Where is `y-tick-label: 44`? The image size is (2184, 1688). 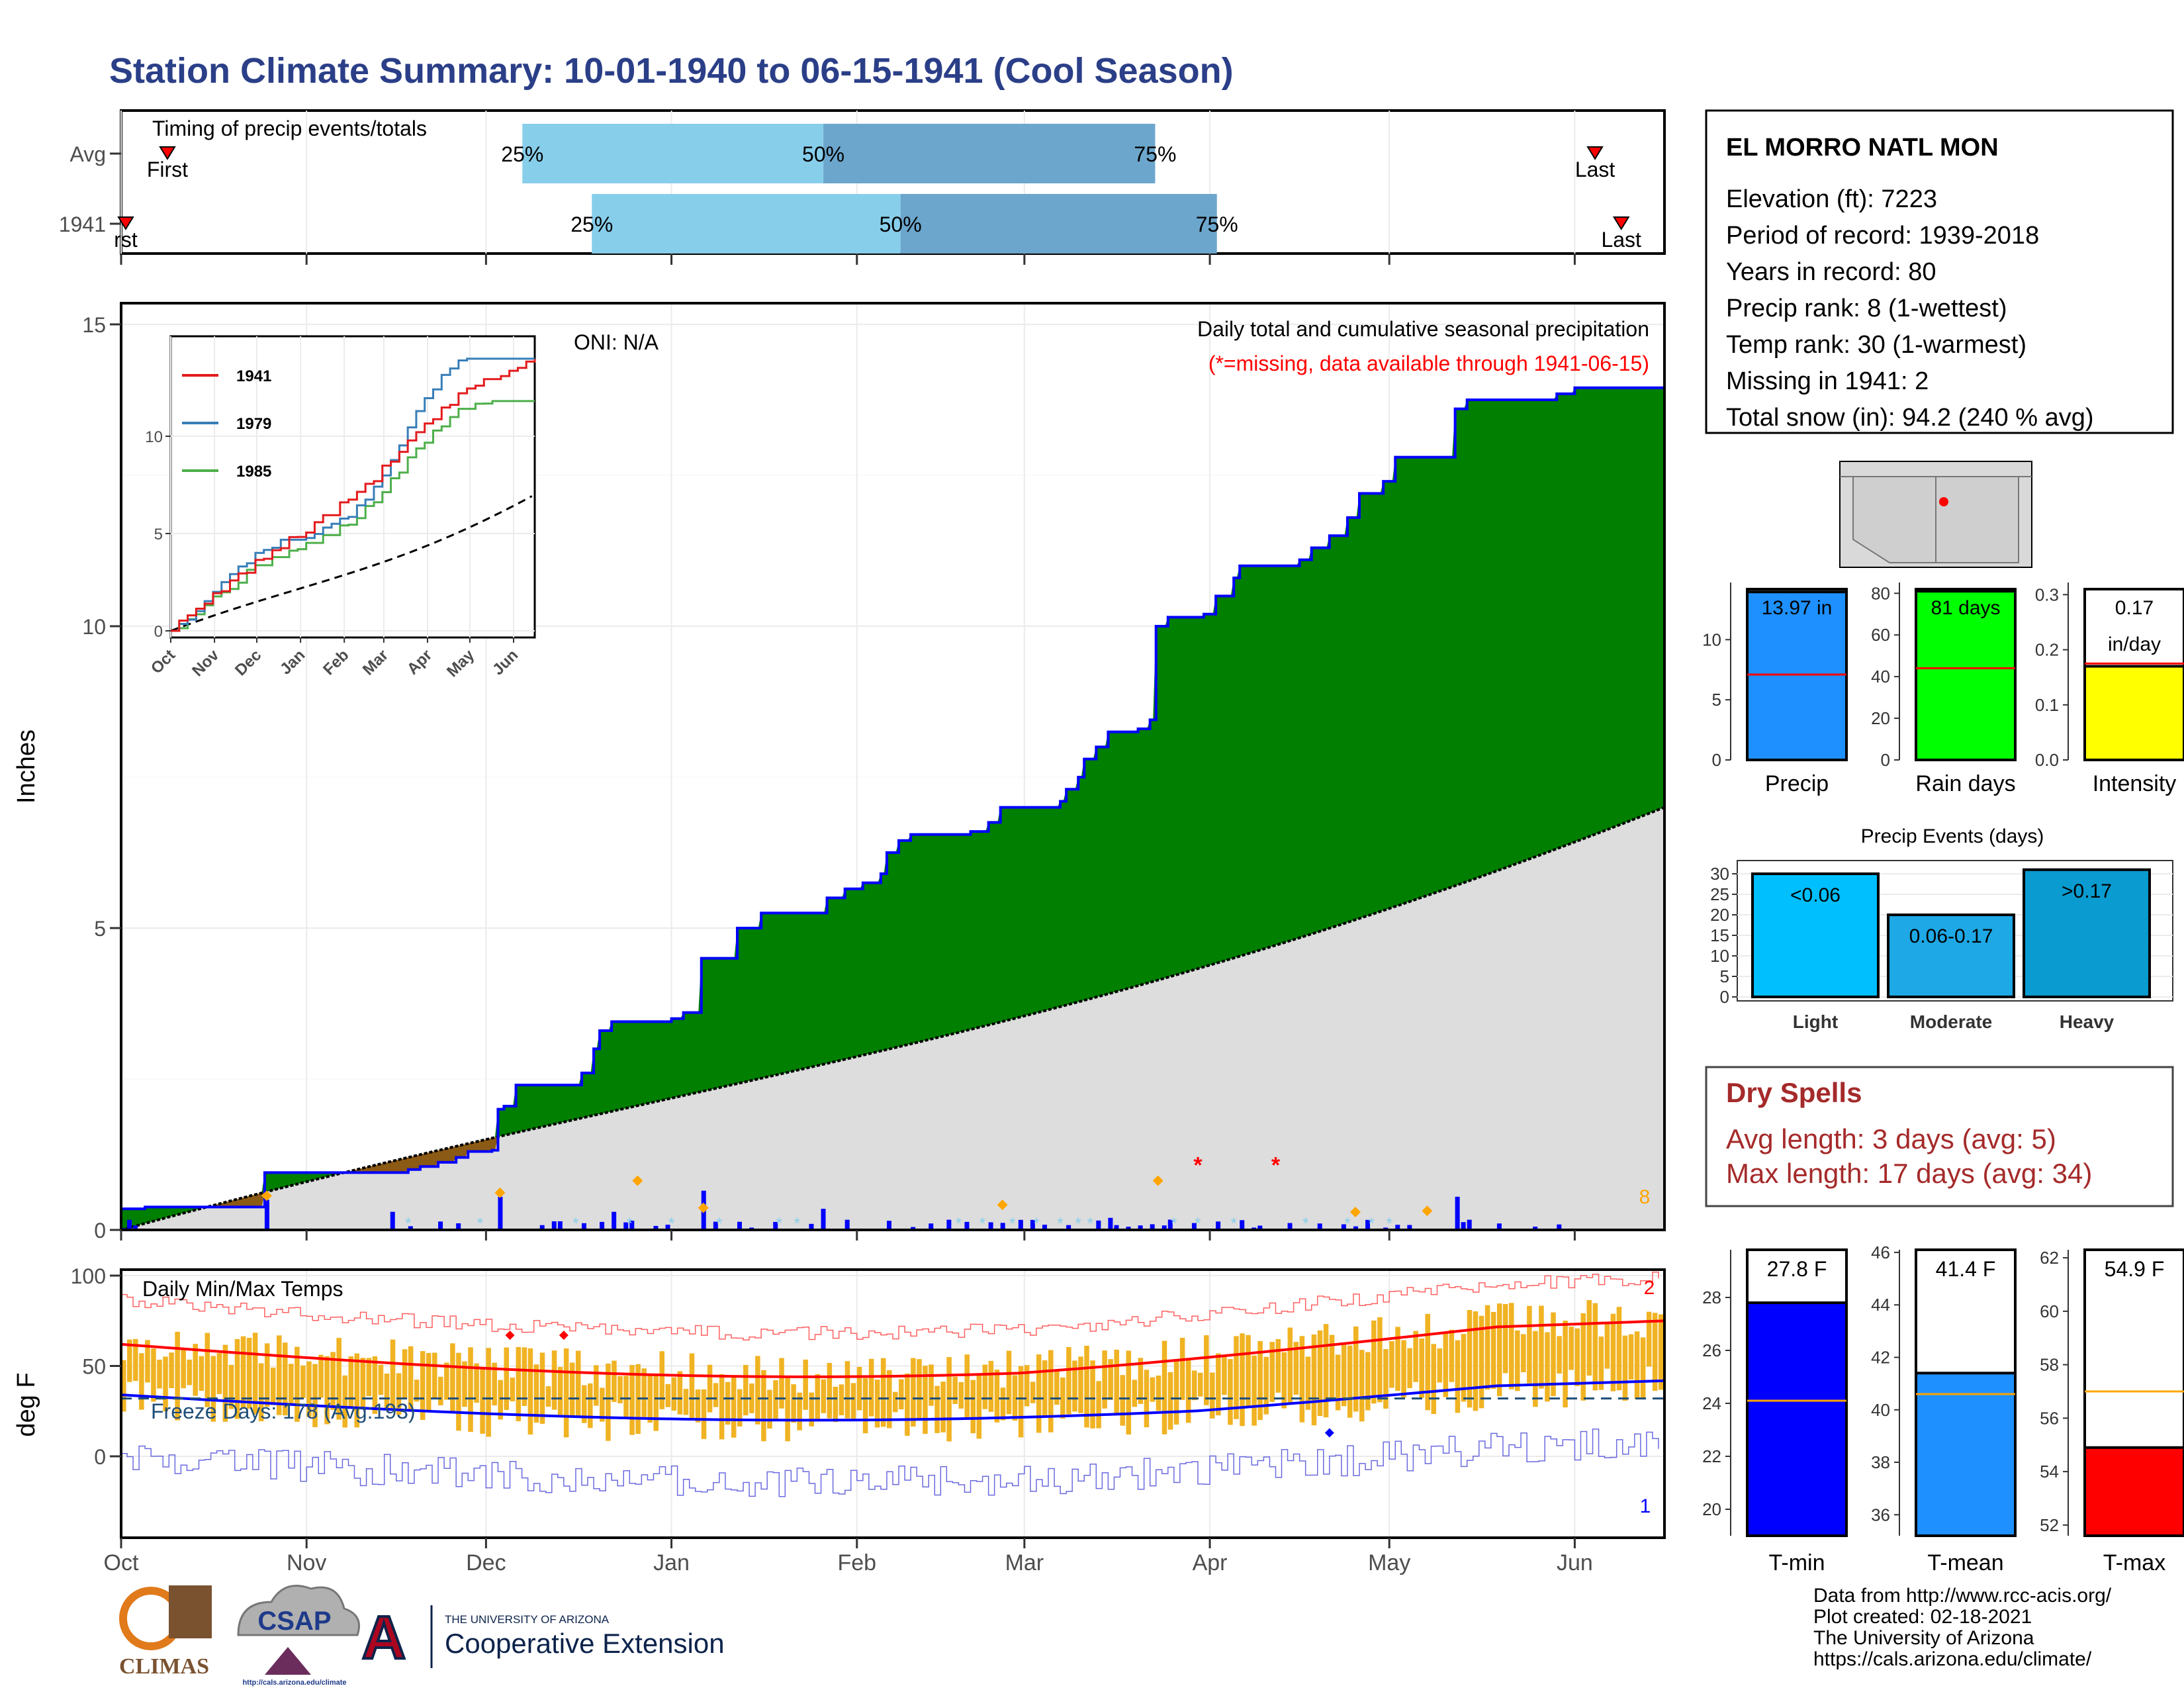
y-tick-label: 44 is located at coordinates (1880, 1305).